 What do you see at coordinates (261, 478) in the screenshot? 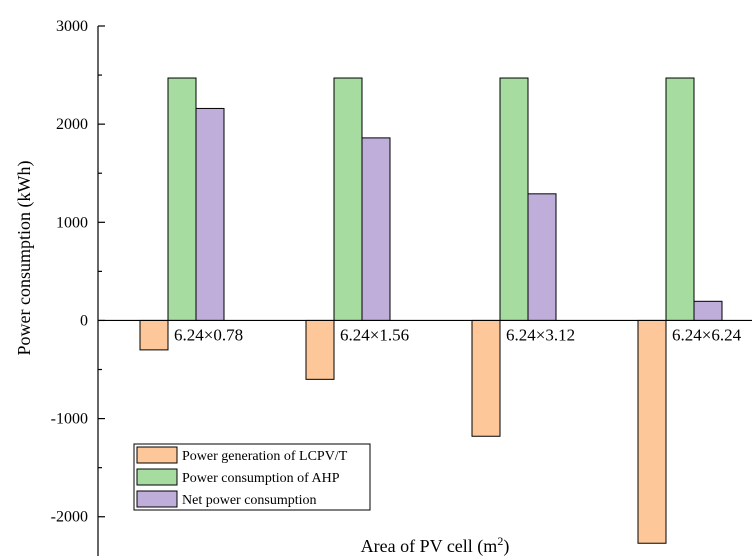
I see `legend-label: Power consumption of AHP` at bounding box center [261, 478].